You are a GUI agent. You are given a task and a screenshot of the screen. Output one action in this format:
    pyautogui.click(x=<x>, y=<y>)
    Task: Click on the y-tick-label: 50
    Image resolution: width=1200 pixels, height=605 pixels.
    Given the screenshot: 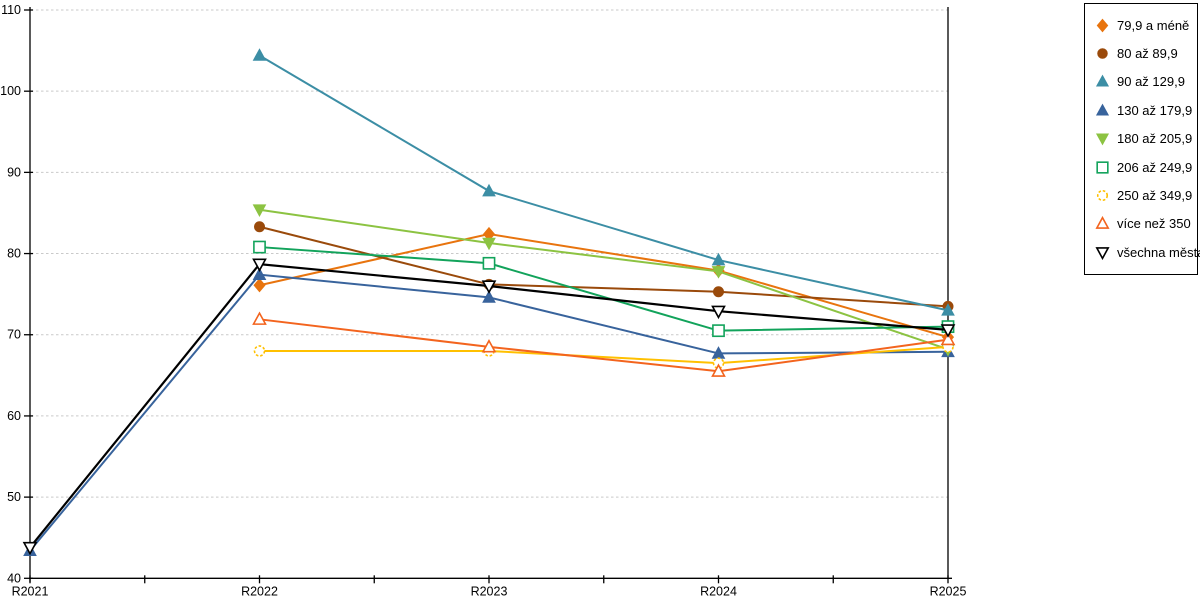 What is the action you would take?
    pyautogui.click(x=14, y=497)
    